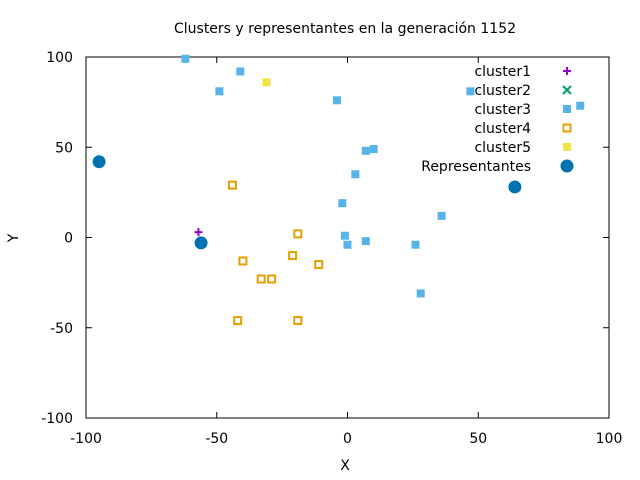 Image resolution: width=640 pixels, height=480 pixels. I want to click on legend-label: cluster5, so click(502, 148).